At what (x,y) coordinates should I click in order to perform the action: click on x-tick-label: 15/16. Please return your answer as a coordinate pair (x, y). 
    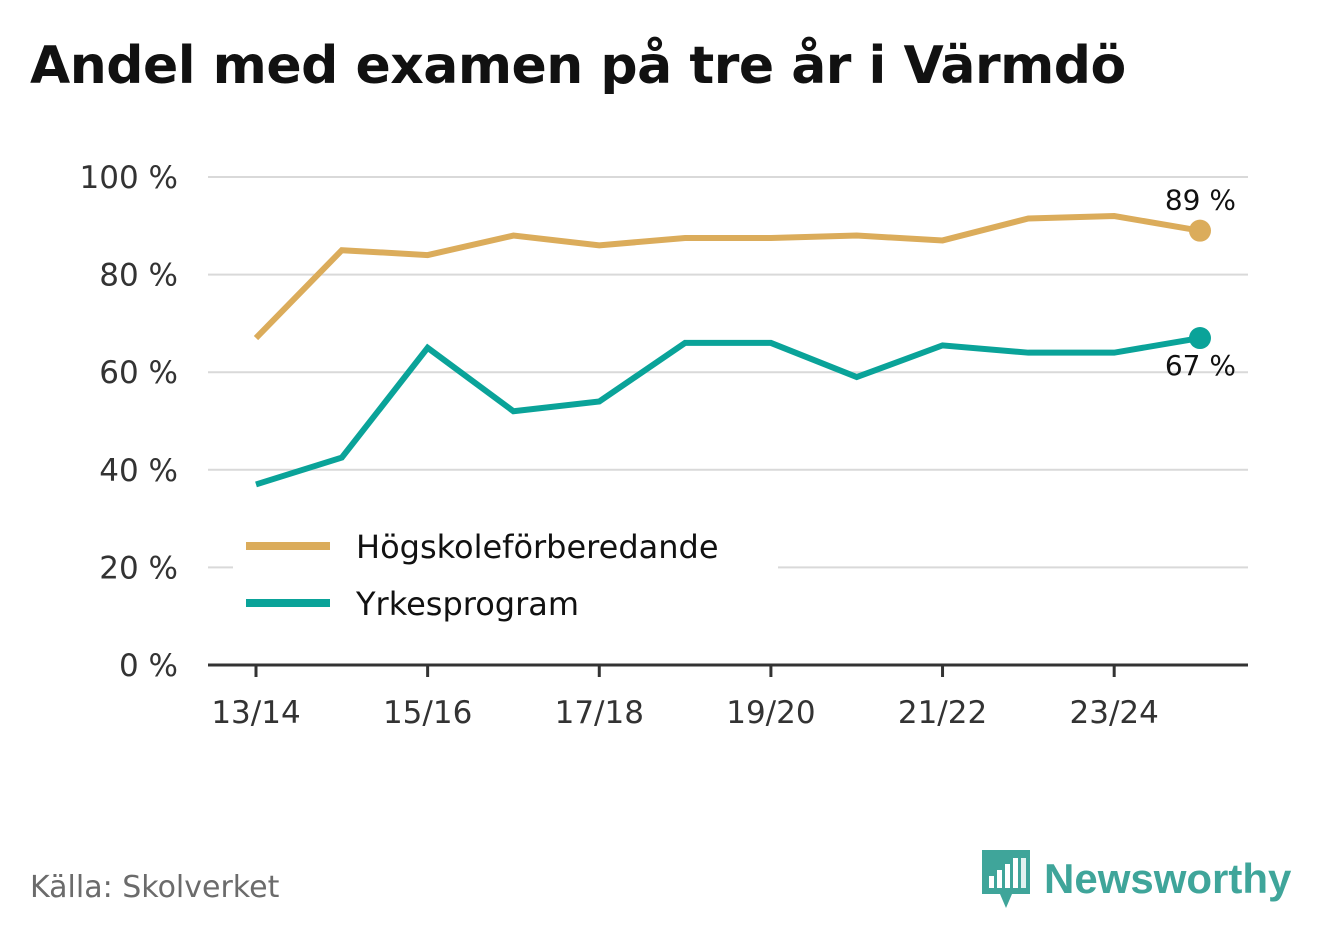
    Looking at the image, I should click on (427, 713).